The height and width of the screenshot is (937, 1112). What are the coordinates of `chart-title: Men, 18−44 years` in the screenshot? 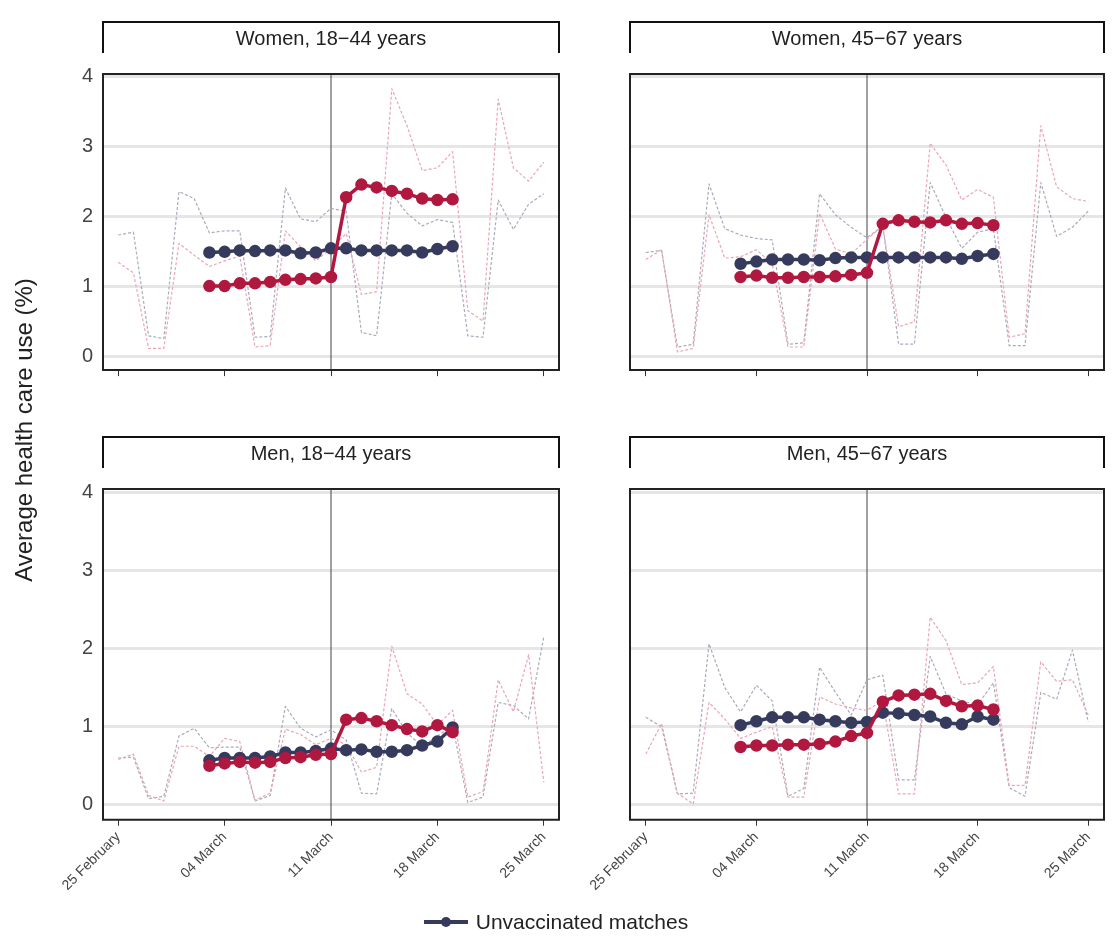 It's located at (331, 452).